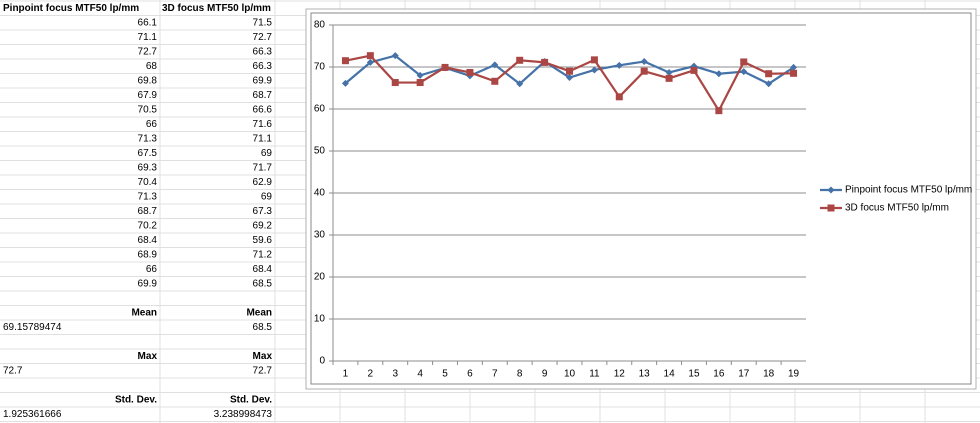 The width and height of the screenshot is (980, 423). What do you see at coordinates (148, 153) in the screenshot?
I see `cell-value: 67.5` at bounding box center [148, 153].